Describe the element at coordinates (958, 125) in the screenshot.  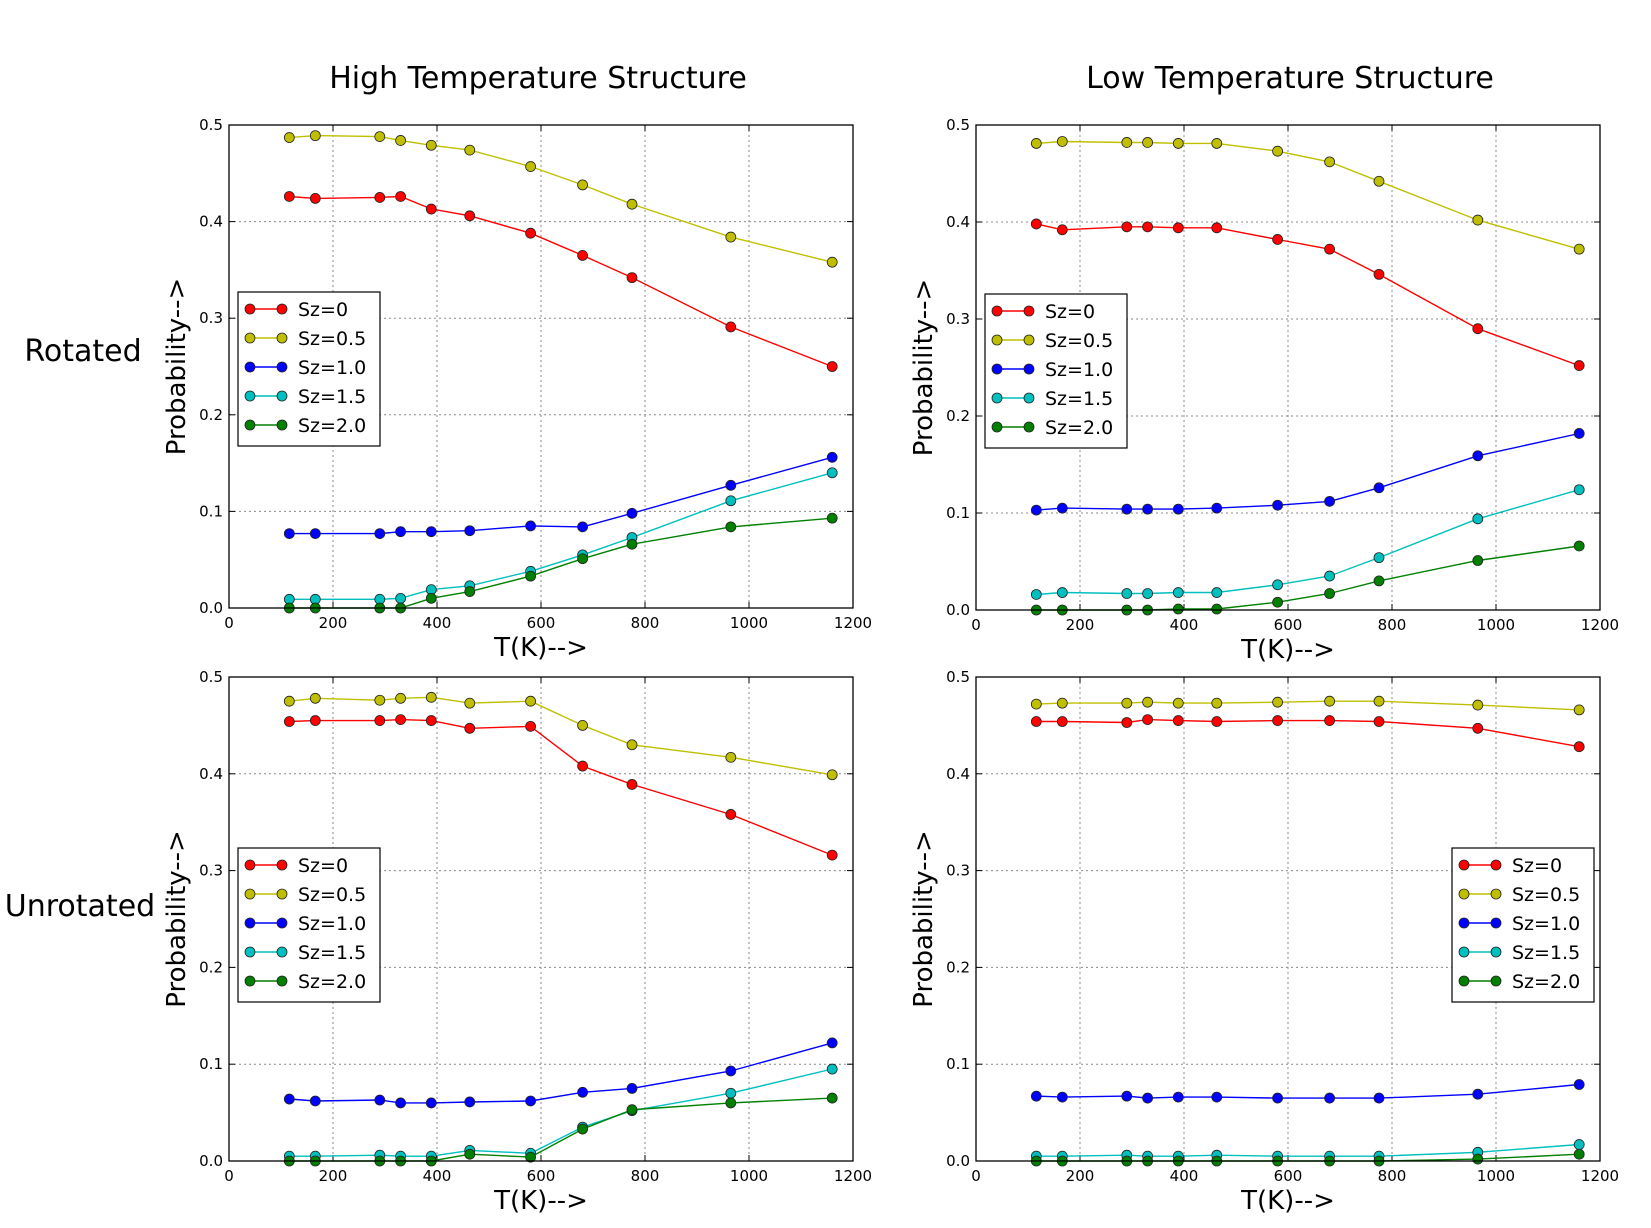
I see `y-tick-label: 0.5` at that location.